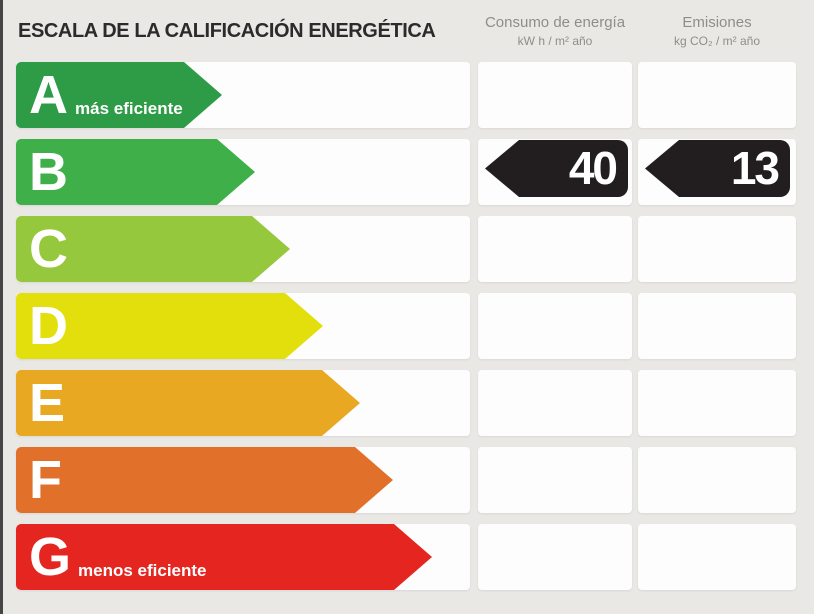 The height and width of the screenshot is (614, 814). I want to click on rating-row-d: D, so click(406, 326).